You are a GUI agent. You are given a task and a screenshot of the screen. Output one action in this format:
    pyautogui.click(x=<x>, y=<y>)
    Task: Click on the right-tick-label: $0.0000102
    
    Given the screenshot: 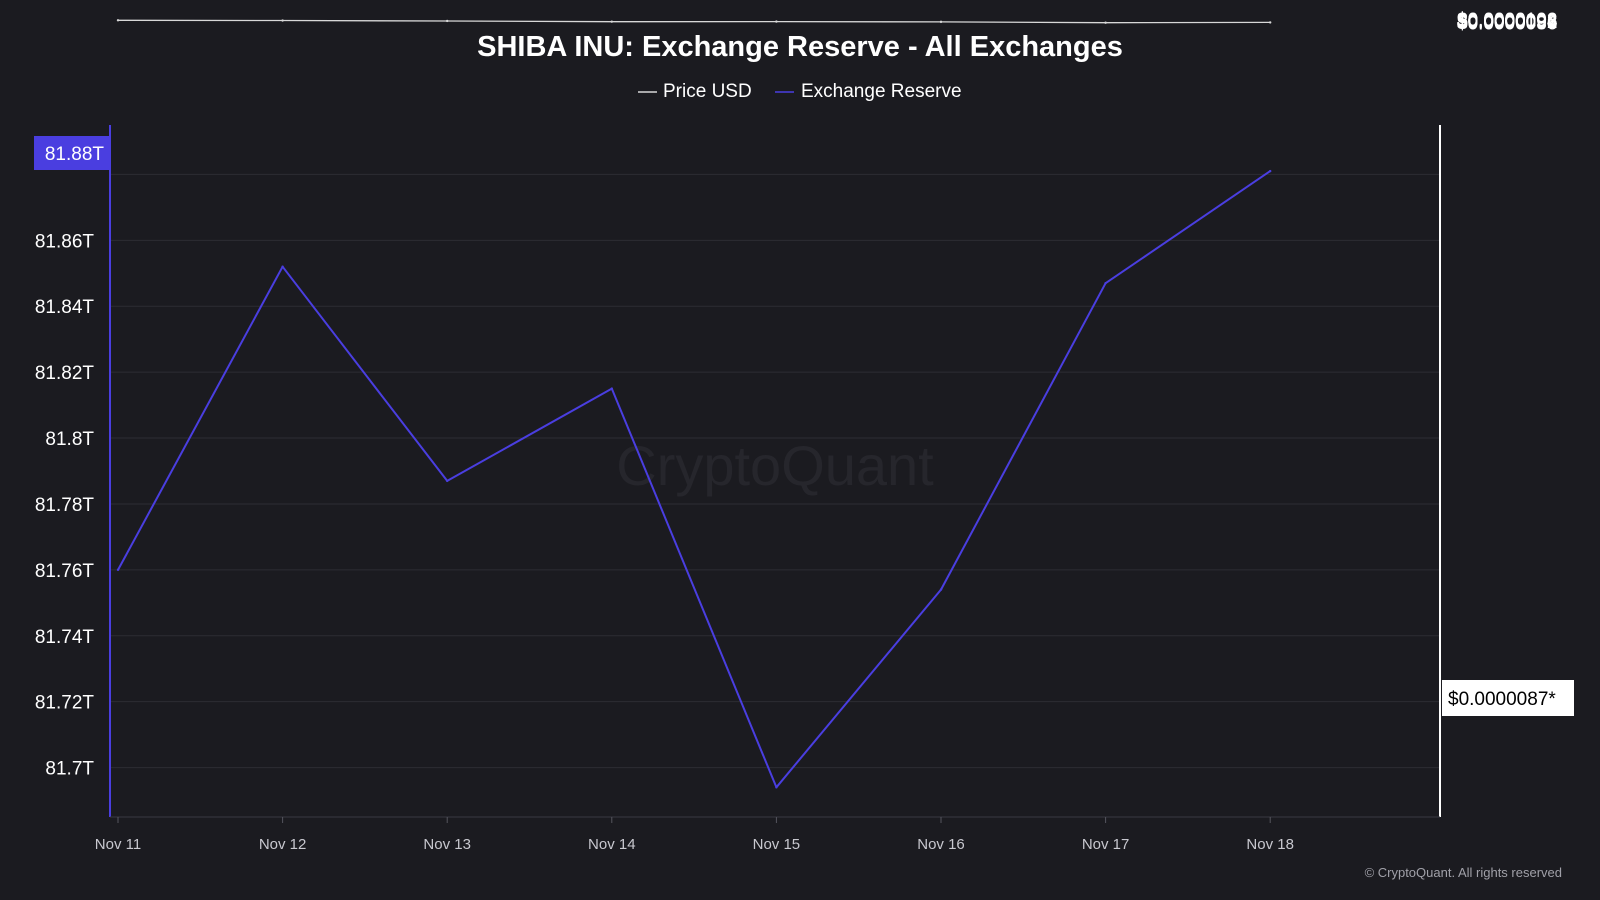 What is the action you would take?
    pyautogui.click(x=1507, y=20)
    